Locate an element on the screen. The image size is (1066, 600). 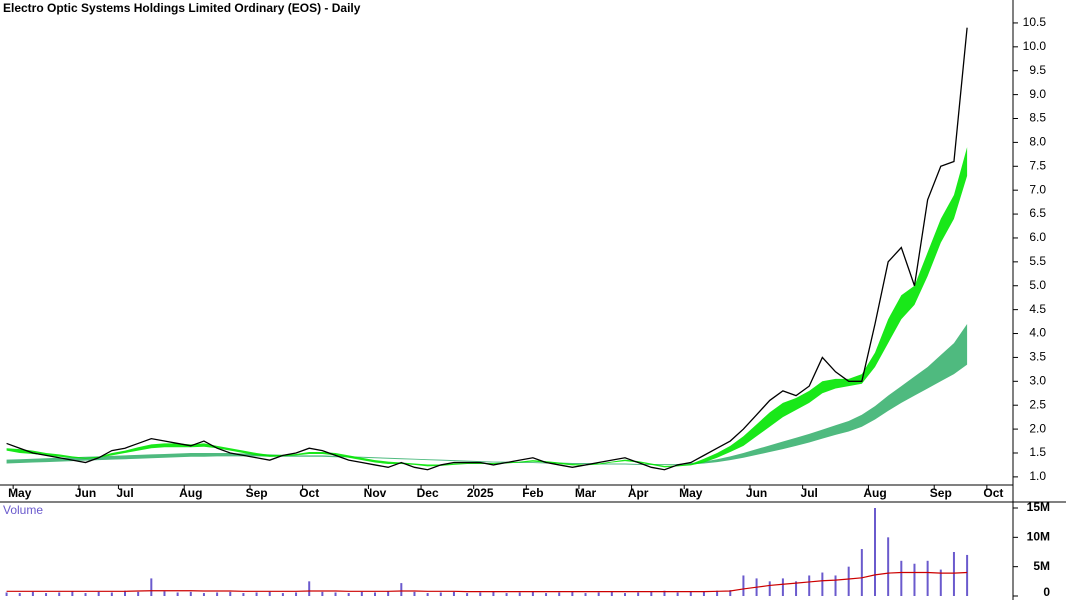
y-tick-label: 5.0 is located at coordinates (1037, 285).